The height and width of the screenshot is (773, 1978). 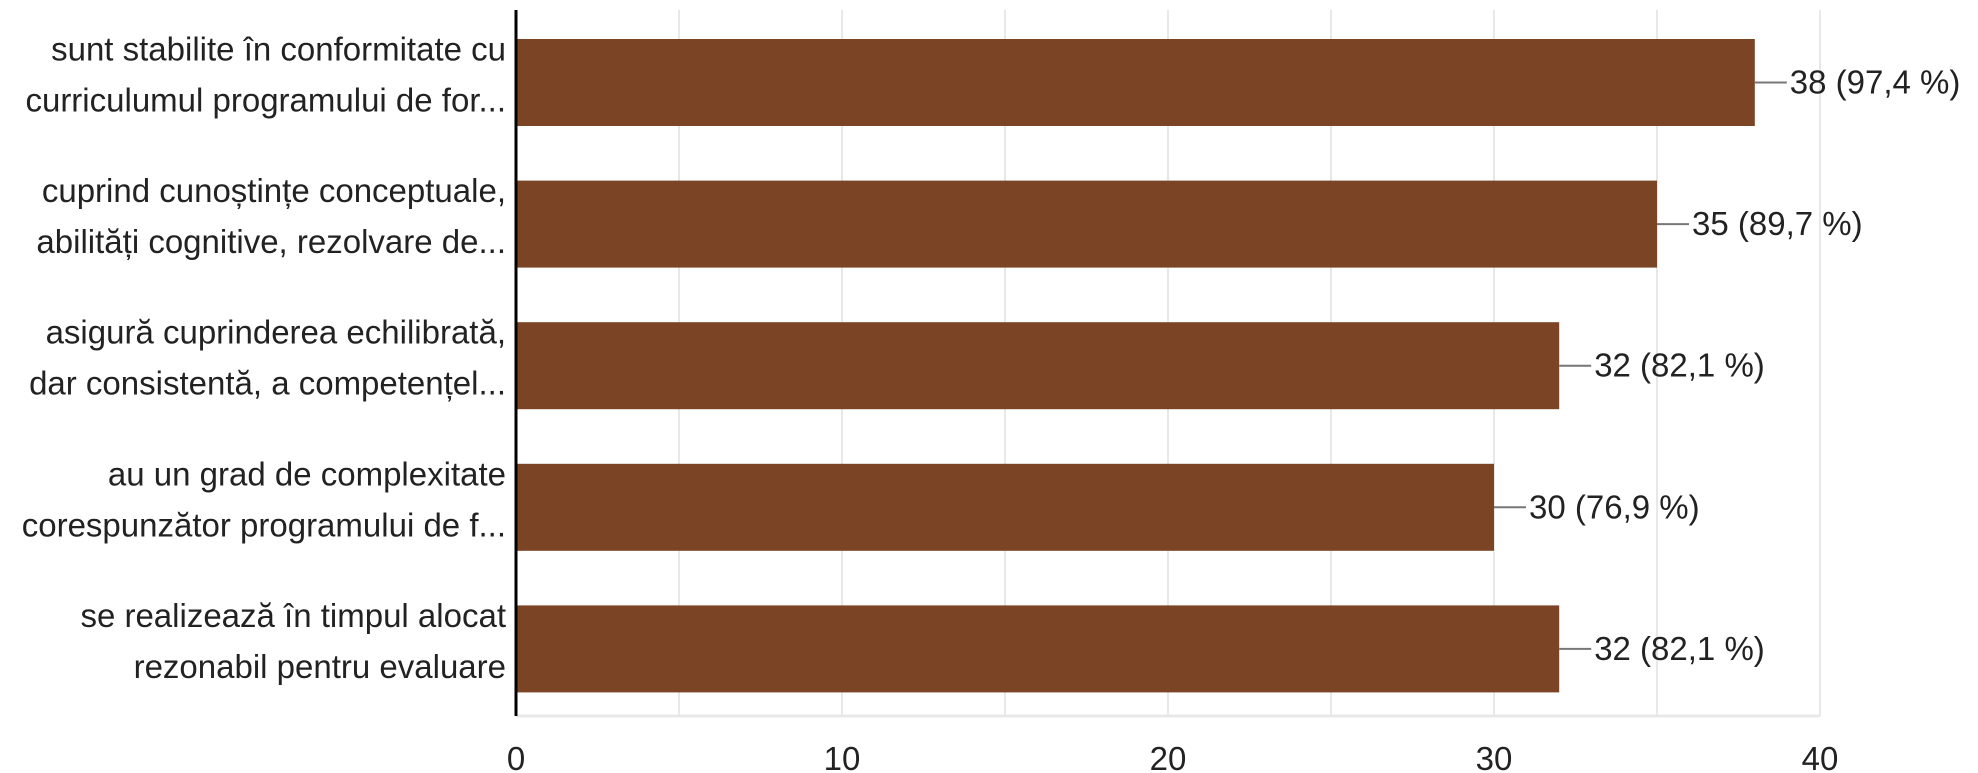 What do you see at coordinates (320, 666) in the screenshot?
I see `category-label: rezonabil pentru evaluare` at bounding box center [320, 666].